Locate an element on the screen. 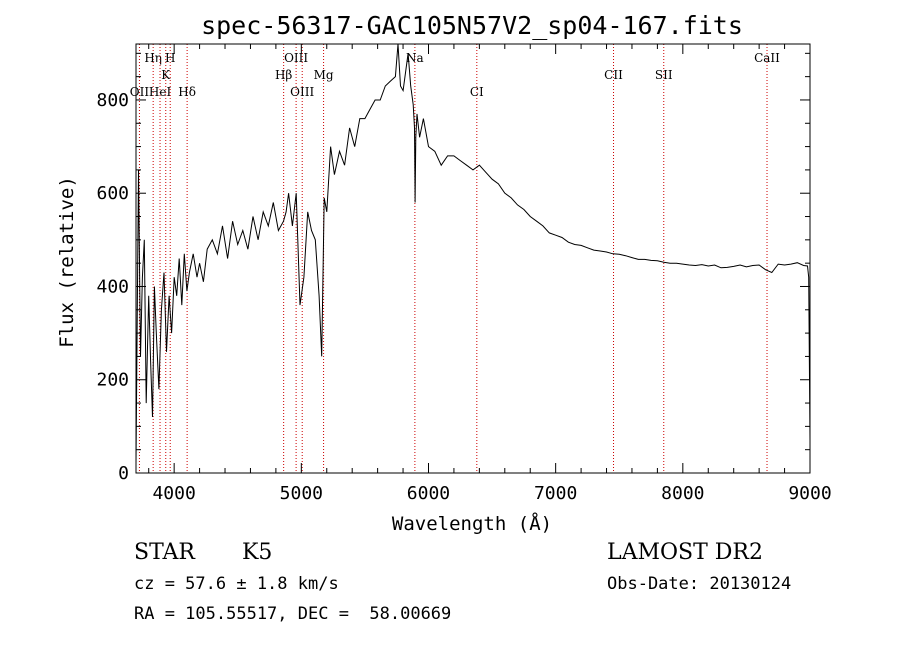 Image resolution: width=900 pixels, height=649 pixels. marker-label: CII is located at coordinates (613, 75).